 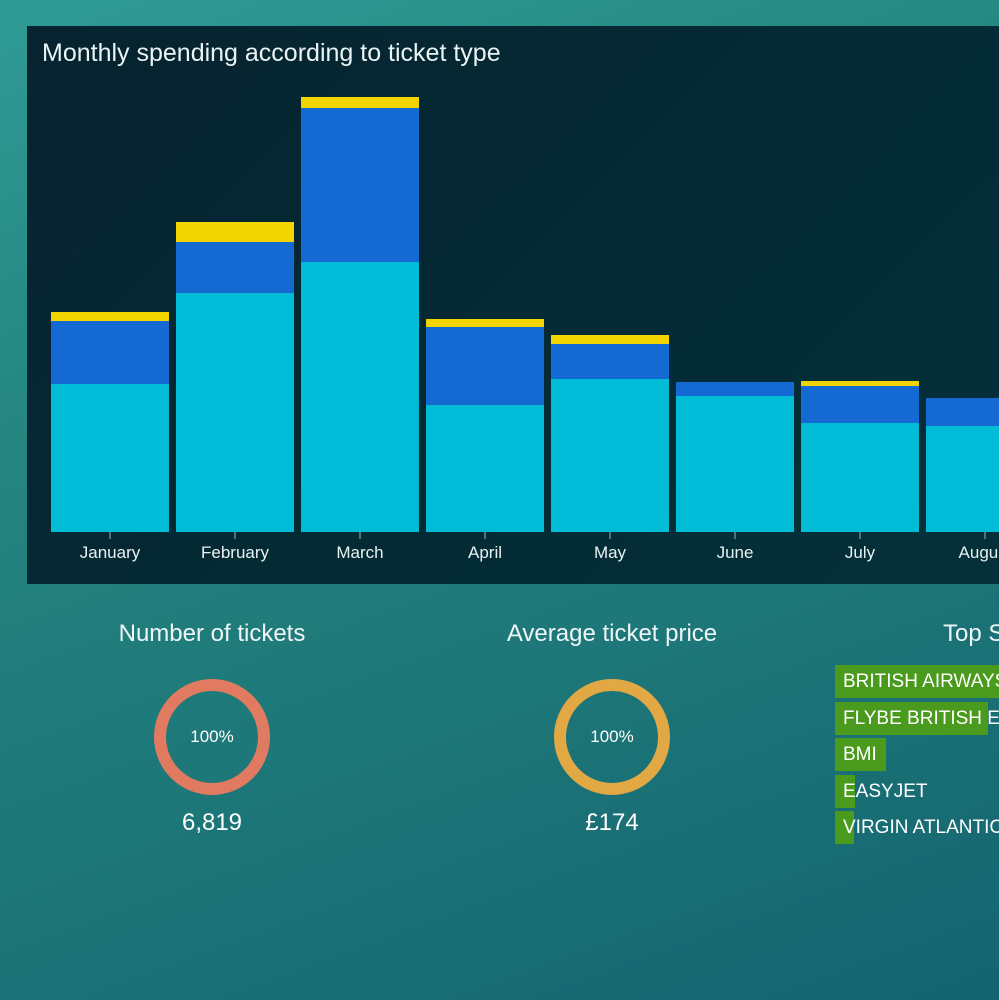 I want to click on supplier-label: BMI, so click(x=860, y=754).